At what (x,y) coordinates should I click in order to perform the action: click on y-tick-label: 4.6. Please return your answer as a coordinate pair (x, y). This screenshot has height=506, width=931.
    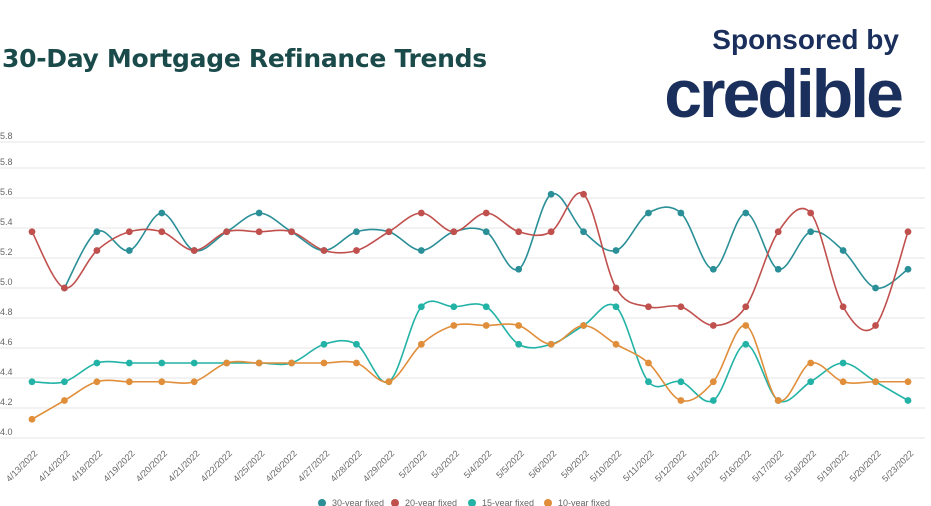
    Looking at the image, I should click on (6, 342).